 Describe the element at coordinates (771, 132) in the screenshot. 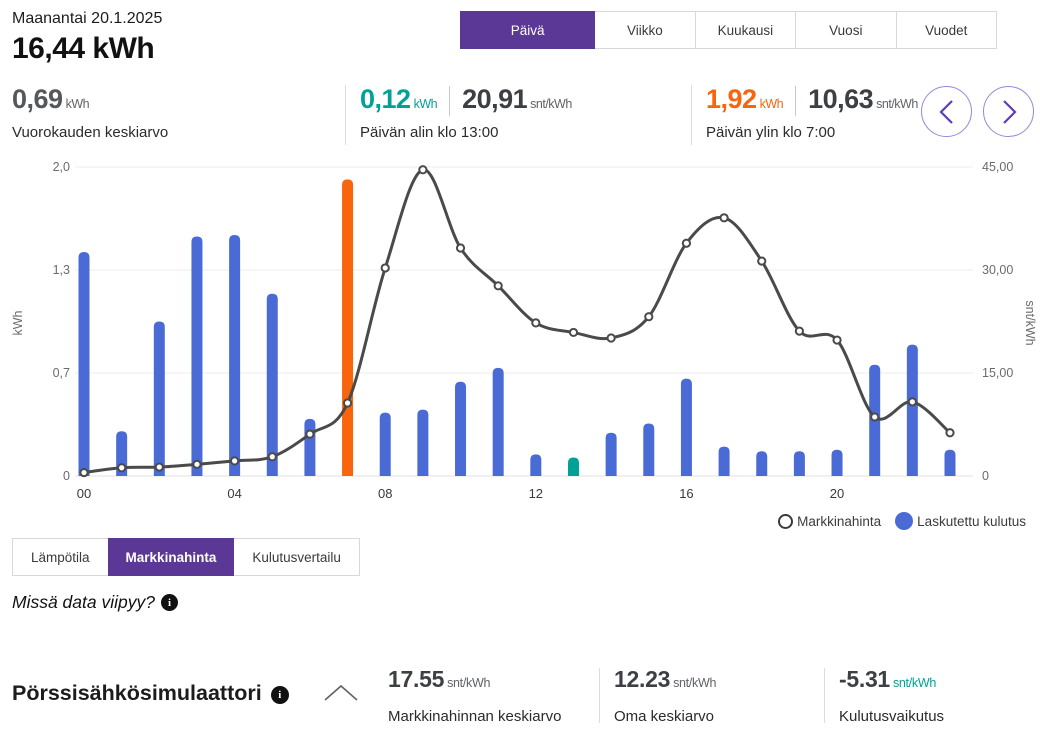

I see `max-label: Päivän ylin klo 7:00` at that location.